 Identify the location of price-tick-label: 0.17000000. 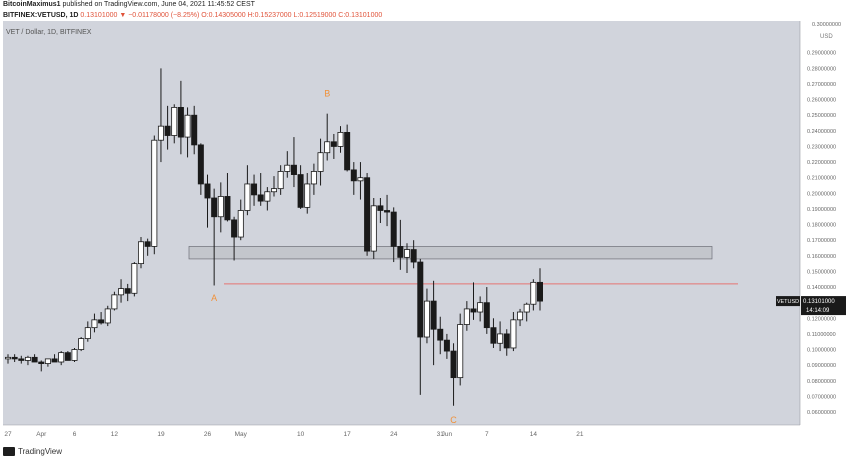
(821, 241).